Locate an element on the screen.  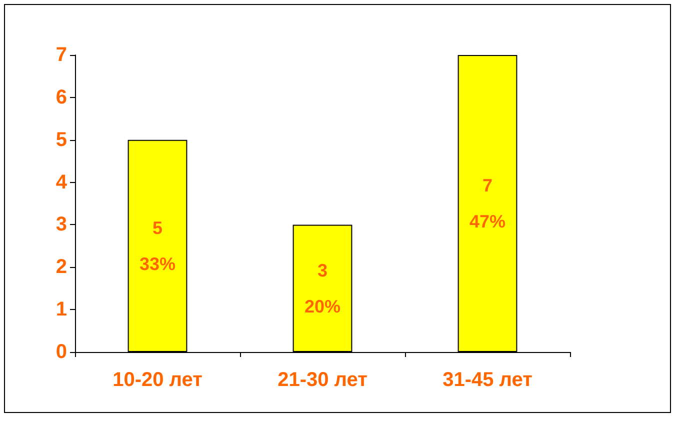
x-tick-label: 31-45 лет is located at coordinates (487, 380).